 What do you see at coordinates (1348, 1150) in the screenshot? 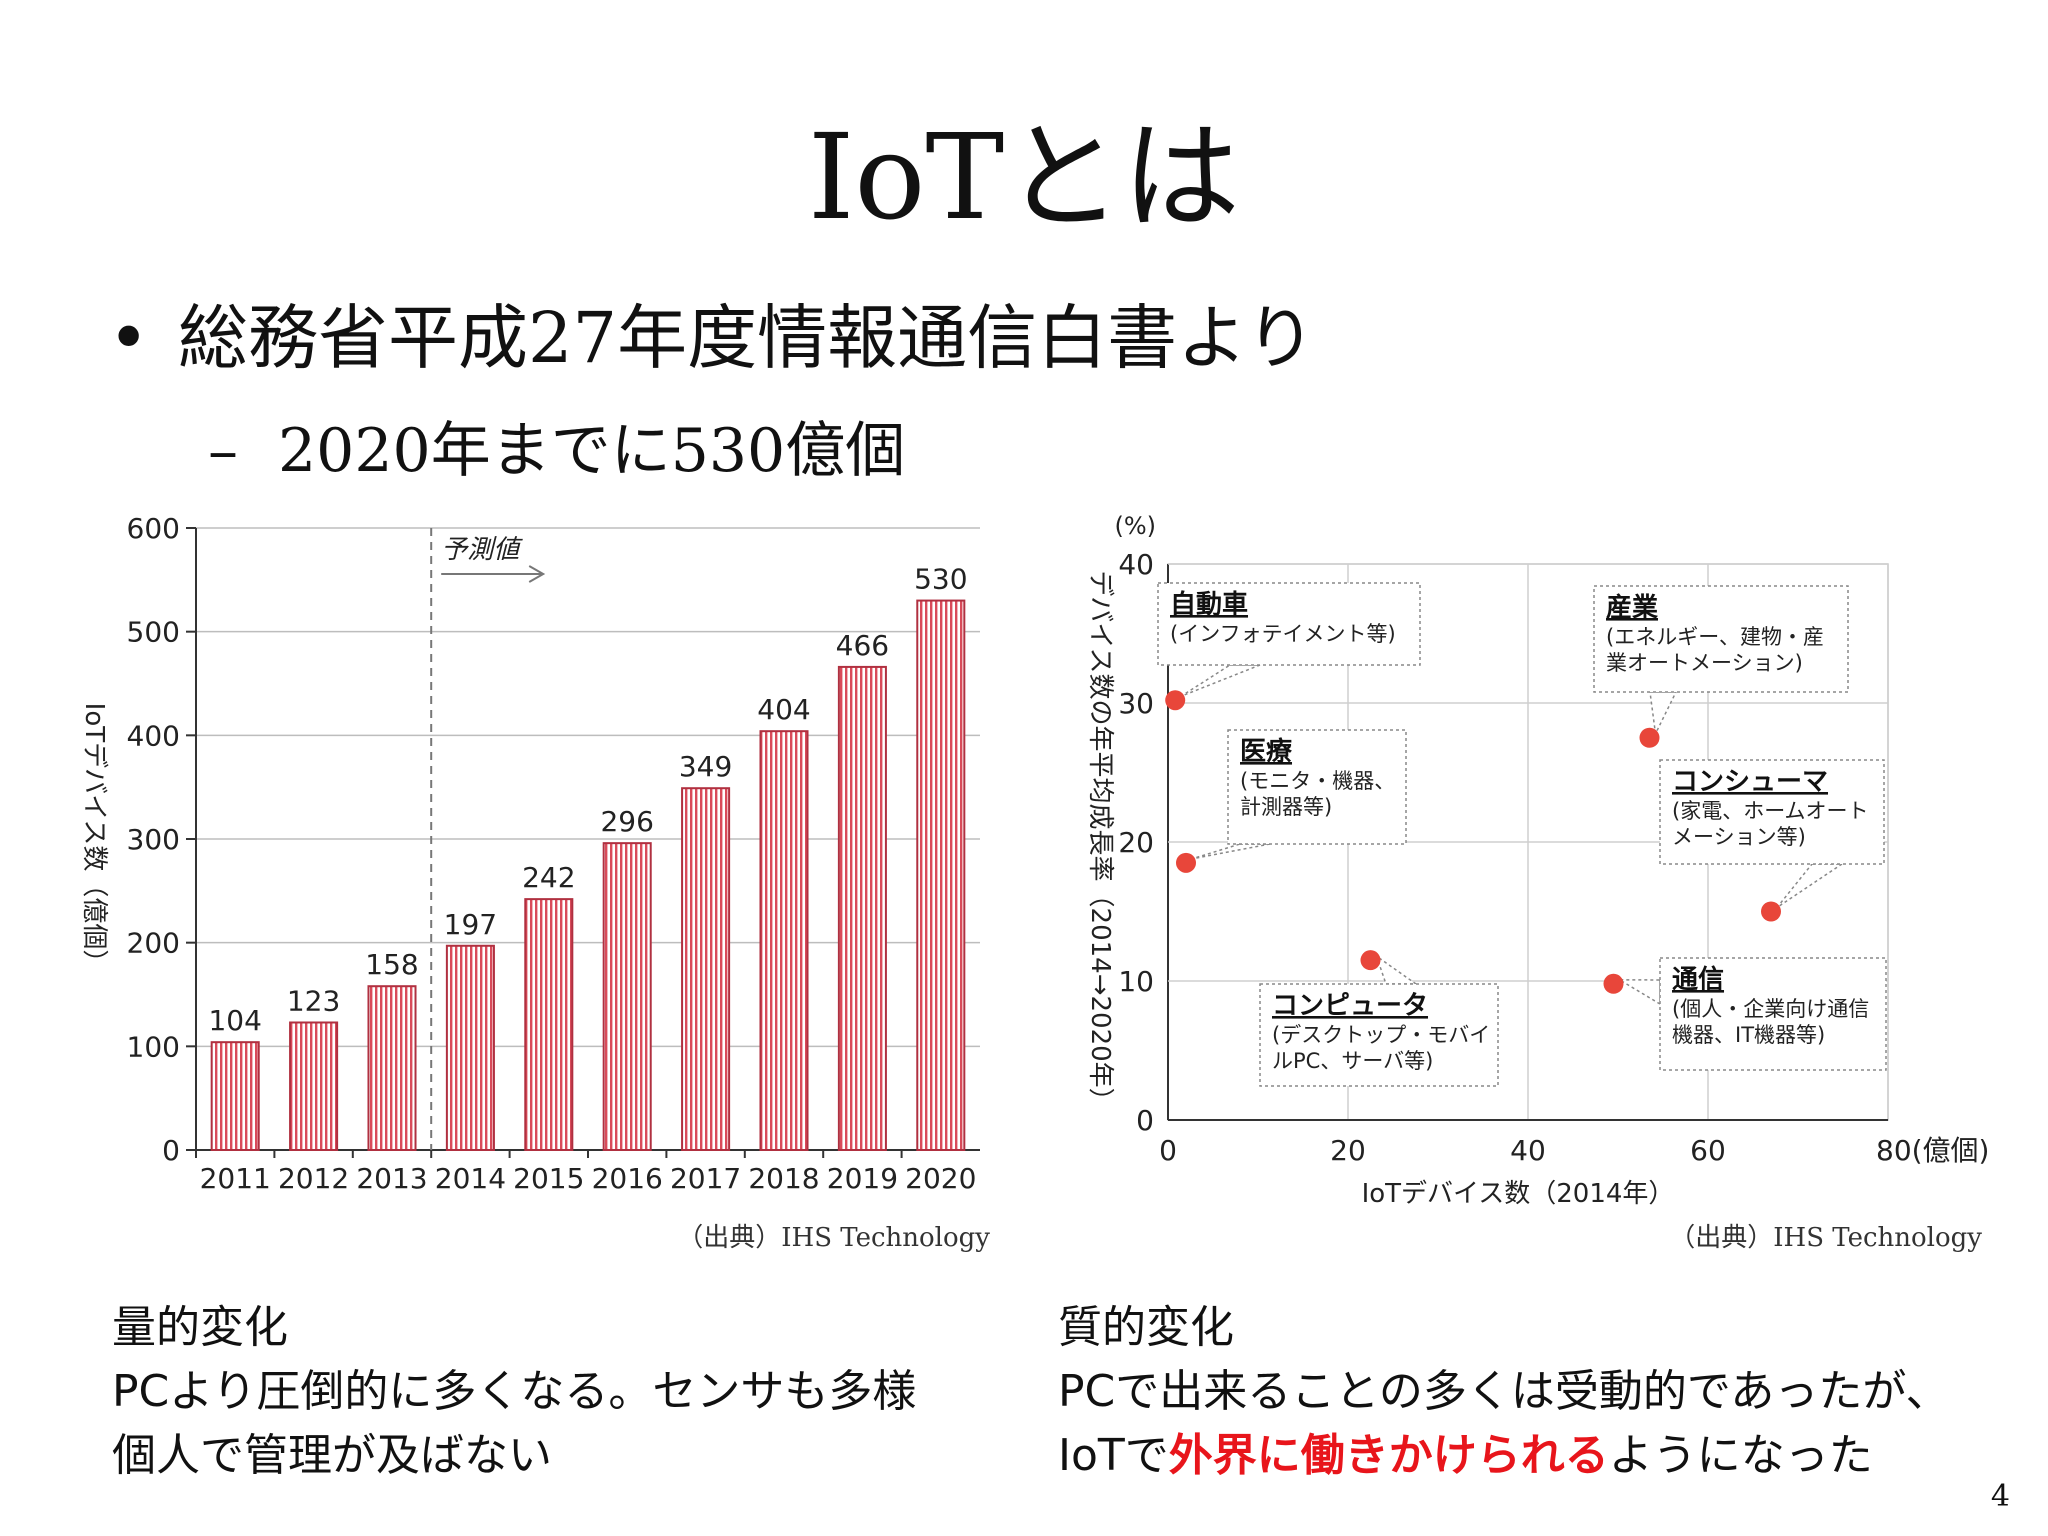
I see `x-tick-label: 20` at bounding box center [1348, 1150].